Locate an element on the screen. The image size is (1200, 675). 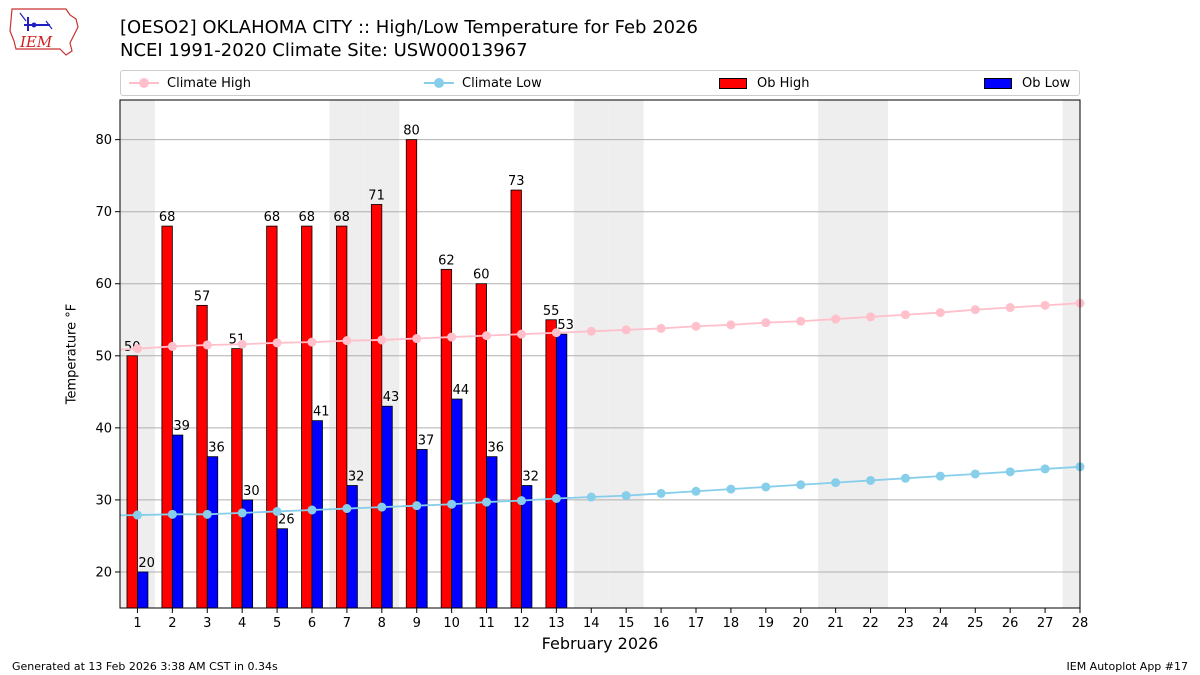
y-tick-label-60: 60 is located at coordinates (103, 284).